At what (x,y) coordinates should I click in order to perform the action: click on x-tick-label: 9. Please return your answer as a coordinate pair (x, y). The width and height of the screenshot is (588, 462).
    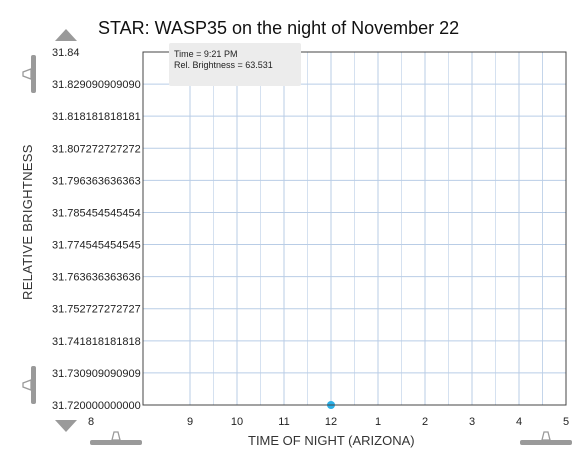
    Looking at the image, I should click on (190, 422).